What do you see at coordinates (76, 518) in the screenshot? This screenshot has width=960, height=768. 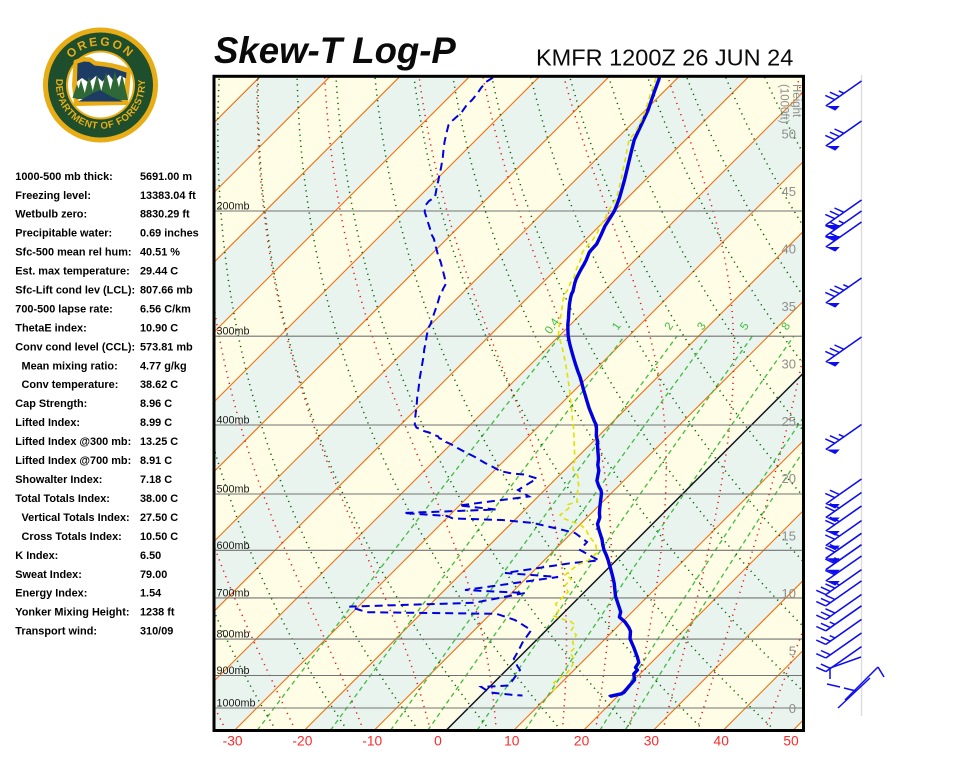 I see `svg-text: Vertical Totals Index:` at bounding box center [76, 518].